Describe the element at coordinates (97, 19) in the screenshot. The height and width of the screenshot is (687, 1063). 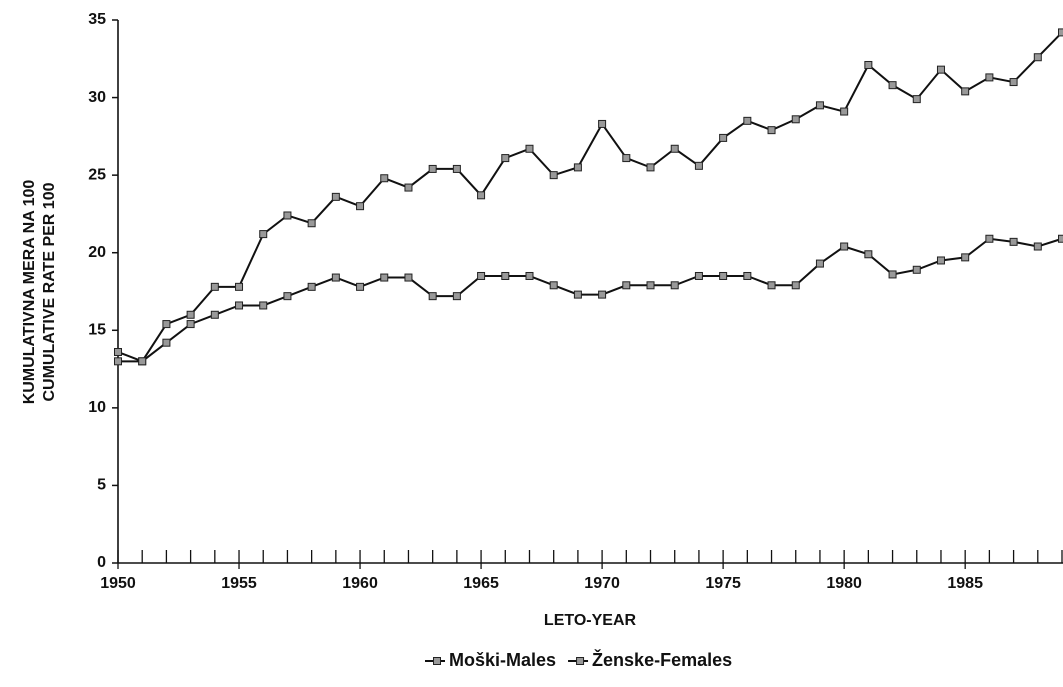
I see `y-tick-label: 35` at that location.